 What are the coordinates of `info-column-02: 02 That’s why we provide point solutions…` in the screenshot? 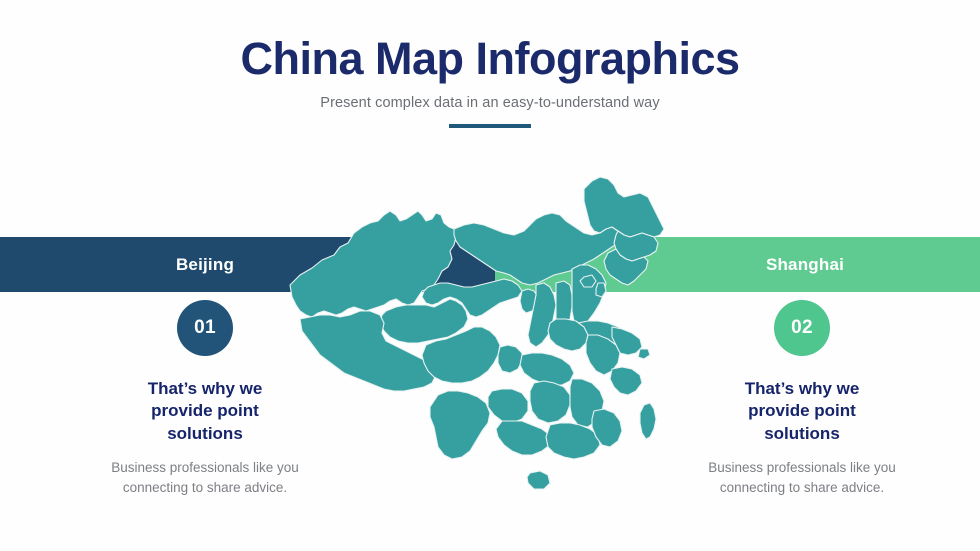 It's located at (802, 399).